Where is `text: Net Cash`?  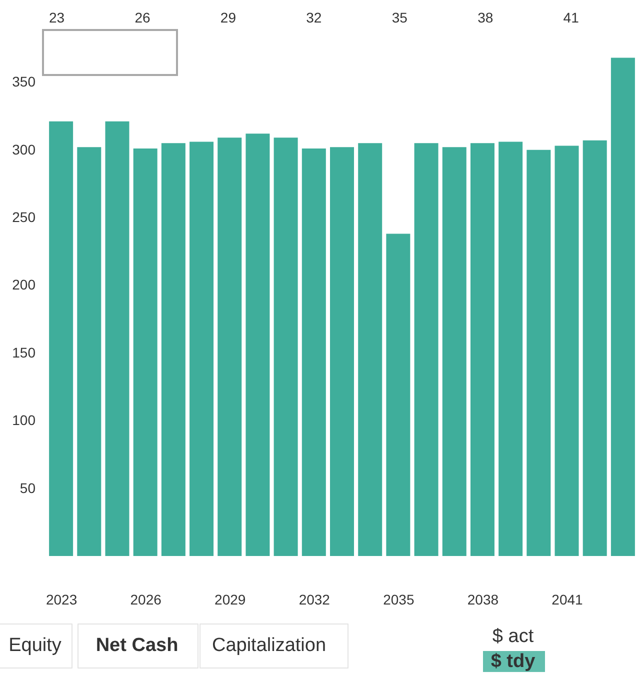
text: Net Cash is located at coordinates (137, 645).